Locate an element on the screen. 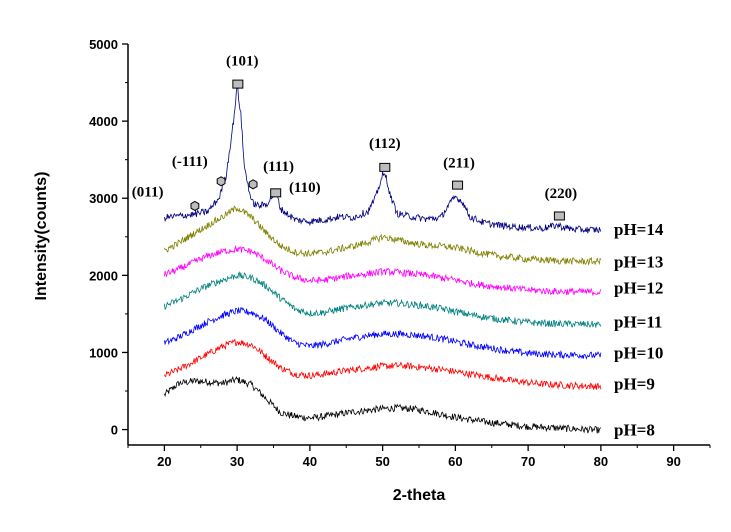 This screenshot has width=731, height=532. x-tick-label: 80 is located at coordinates (601, 461).